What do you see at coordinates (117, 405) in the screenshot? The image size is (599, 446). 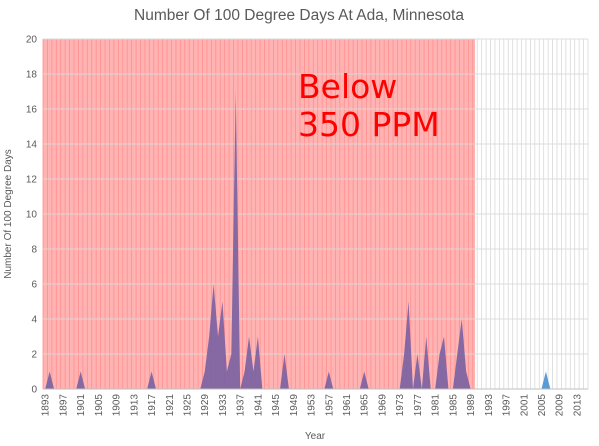 I see `x-tick-label: 1909` at bounding box center [117, 405].